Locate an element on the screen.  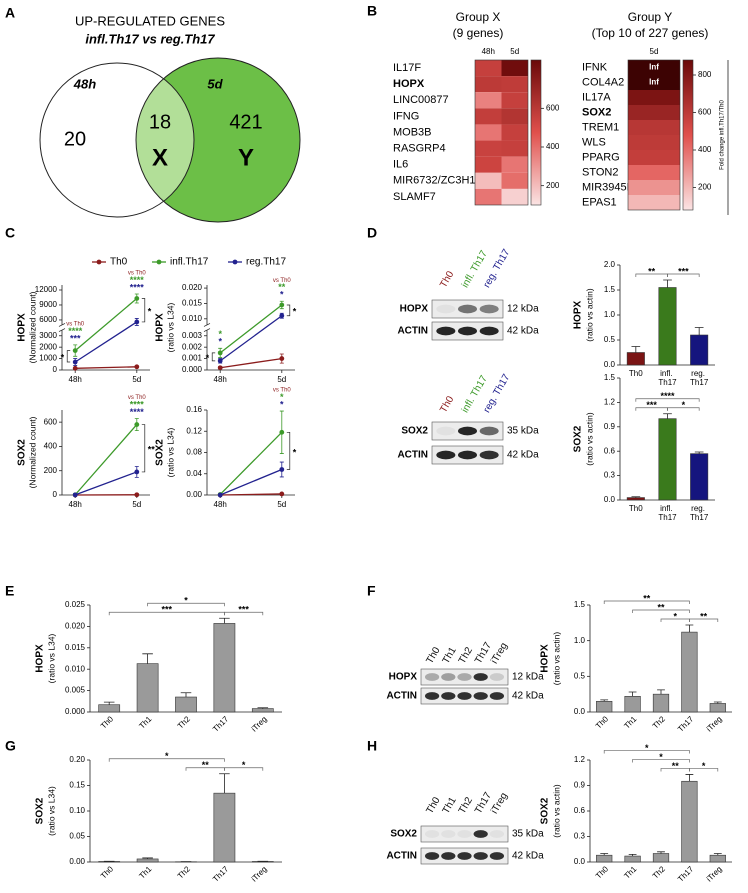
significance-label: ** is located at coordinates (652, 271).